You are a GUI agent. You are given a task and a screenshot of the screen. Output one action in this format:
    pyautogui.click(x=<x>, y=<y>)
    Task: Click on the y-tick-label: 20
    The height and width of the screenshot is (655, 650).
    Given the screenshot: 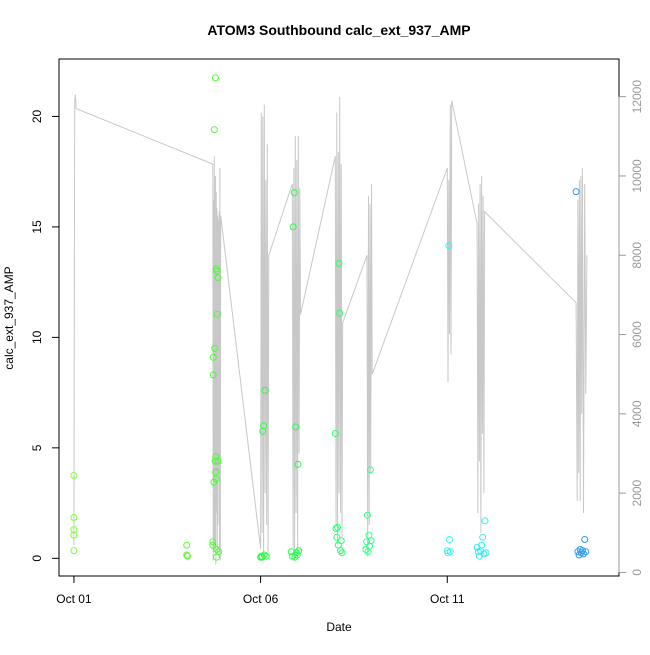 What is the action you would take?
    pyautogui.click(x=37, y=116)
    